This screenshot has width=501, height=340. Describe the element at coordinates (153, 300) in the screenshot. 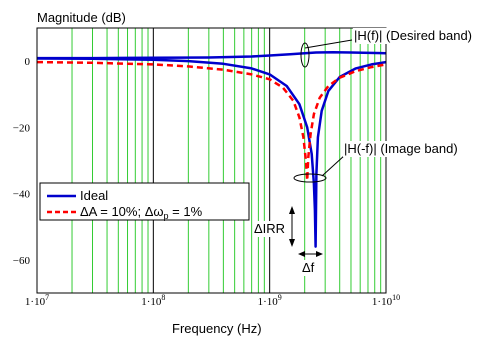

I see `x-tick-label: 1·10⁸` at that location.